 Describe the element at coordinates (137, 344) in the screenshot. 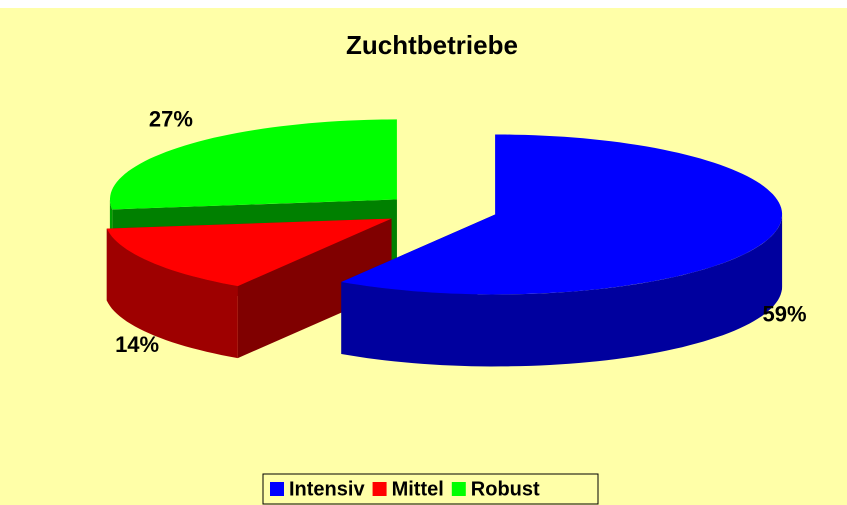

I see `data-label: 14%` at that location.